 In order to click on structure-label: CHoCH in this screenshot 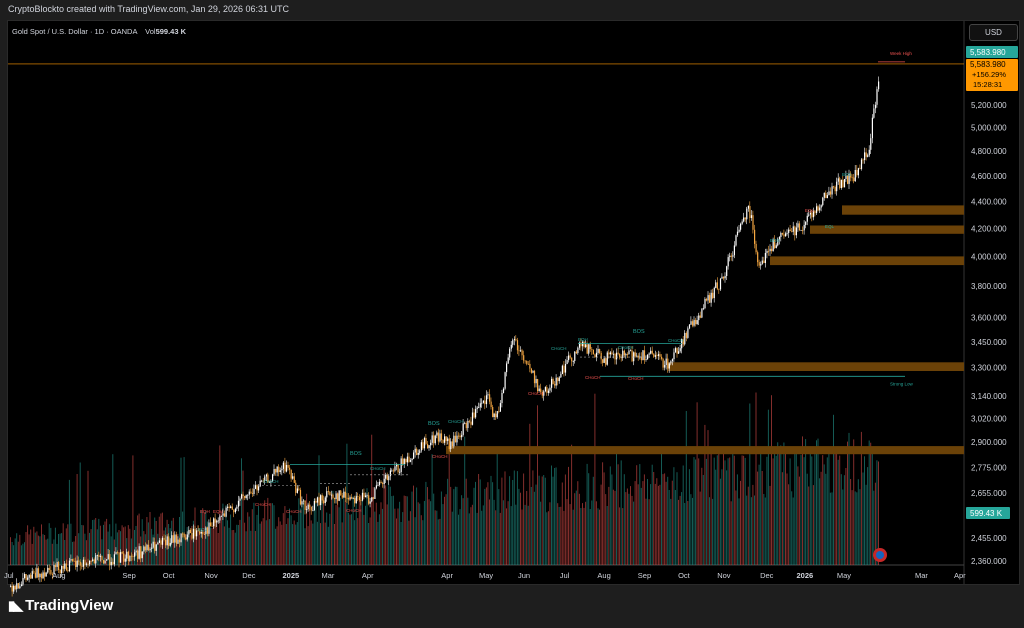, I will do `click(593, 377)`.